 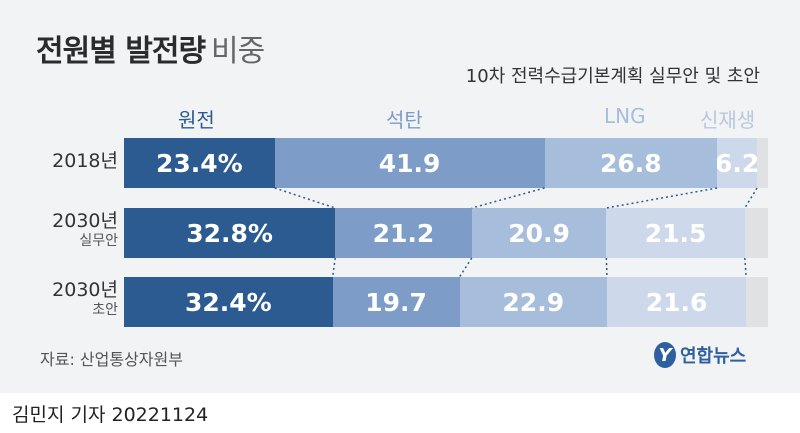 I want to click on row-label-1: 2030년 실무안, so click(x=64, y=229).